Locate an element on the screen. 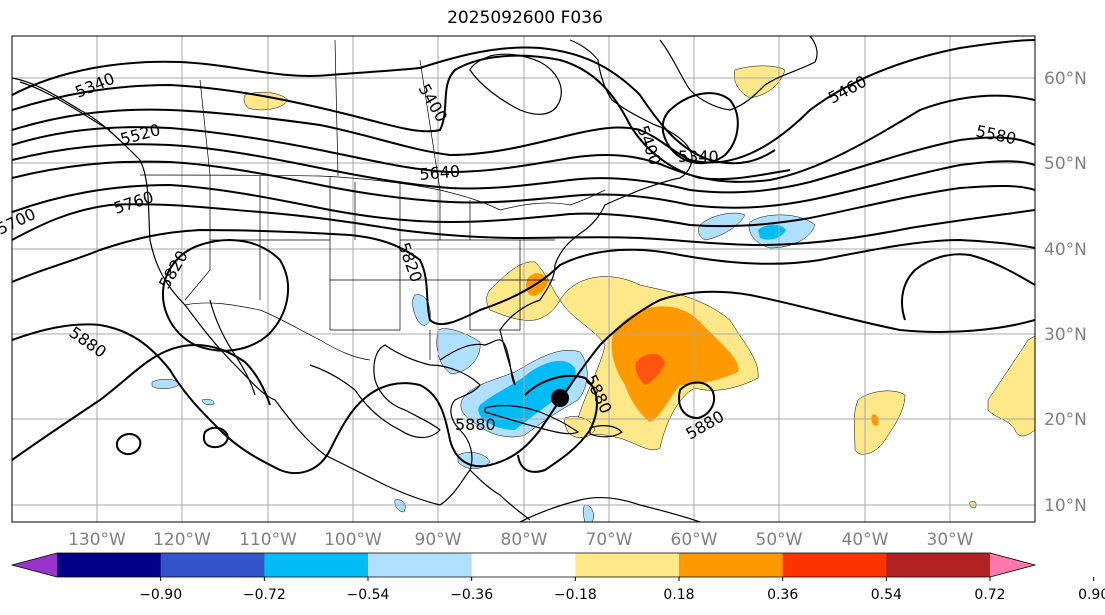 The height and width of the screenshot is (615, 1105). greenland-coast is located at coordinates (738, 73).